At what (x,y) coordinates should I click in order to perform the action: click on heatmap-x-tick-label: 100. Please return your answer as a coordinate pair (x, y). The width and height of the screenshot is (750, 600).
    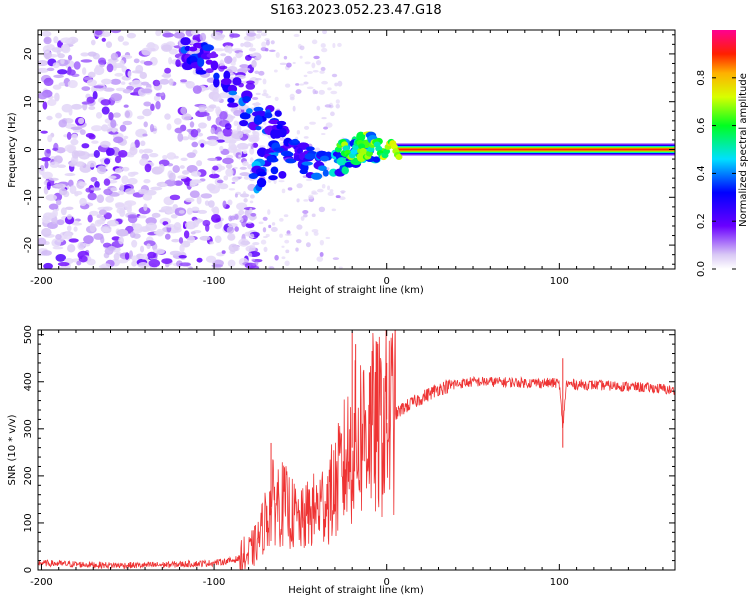
    Looking at the image, I should click on (559, 281).